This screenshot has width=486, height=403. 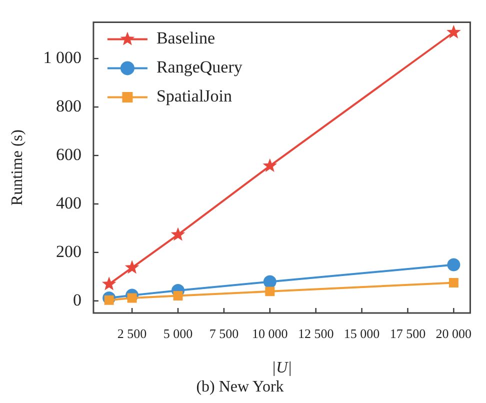 I want to click on y-tick-label: 400, so click(x=69, y=202).